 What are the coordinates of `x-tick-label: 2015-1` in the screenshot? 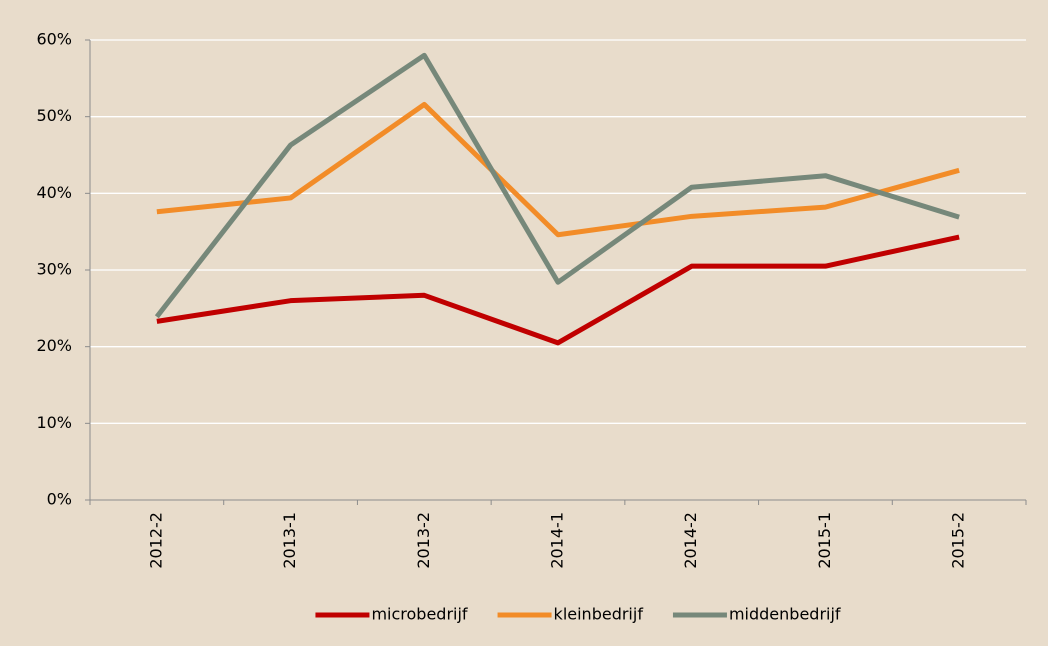 It's located at (824, 540).